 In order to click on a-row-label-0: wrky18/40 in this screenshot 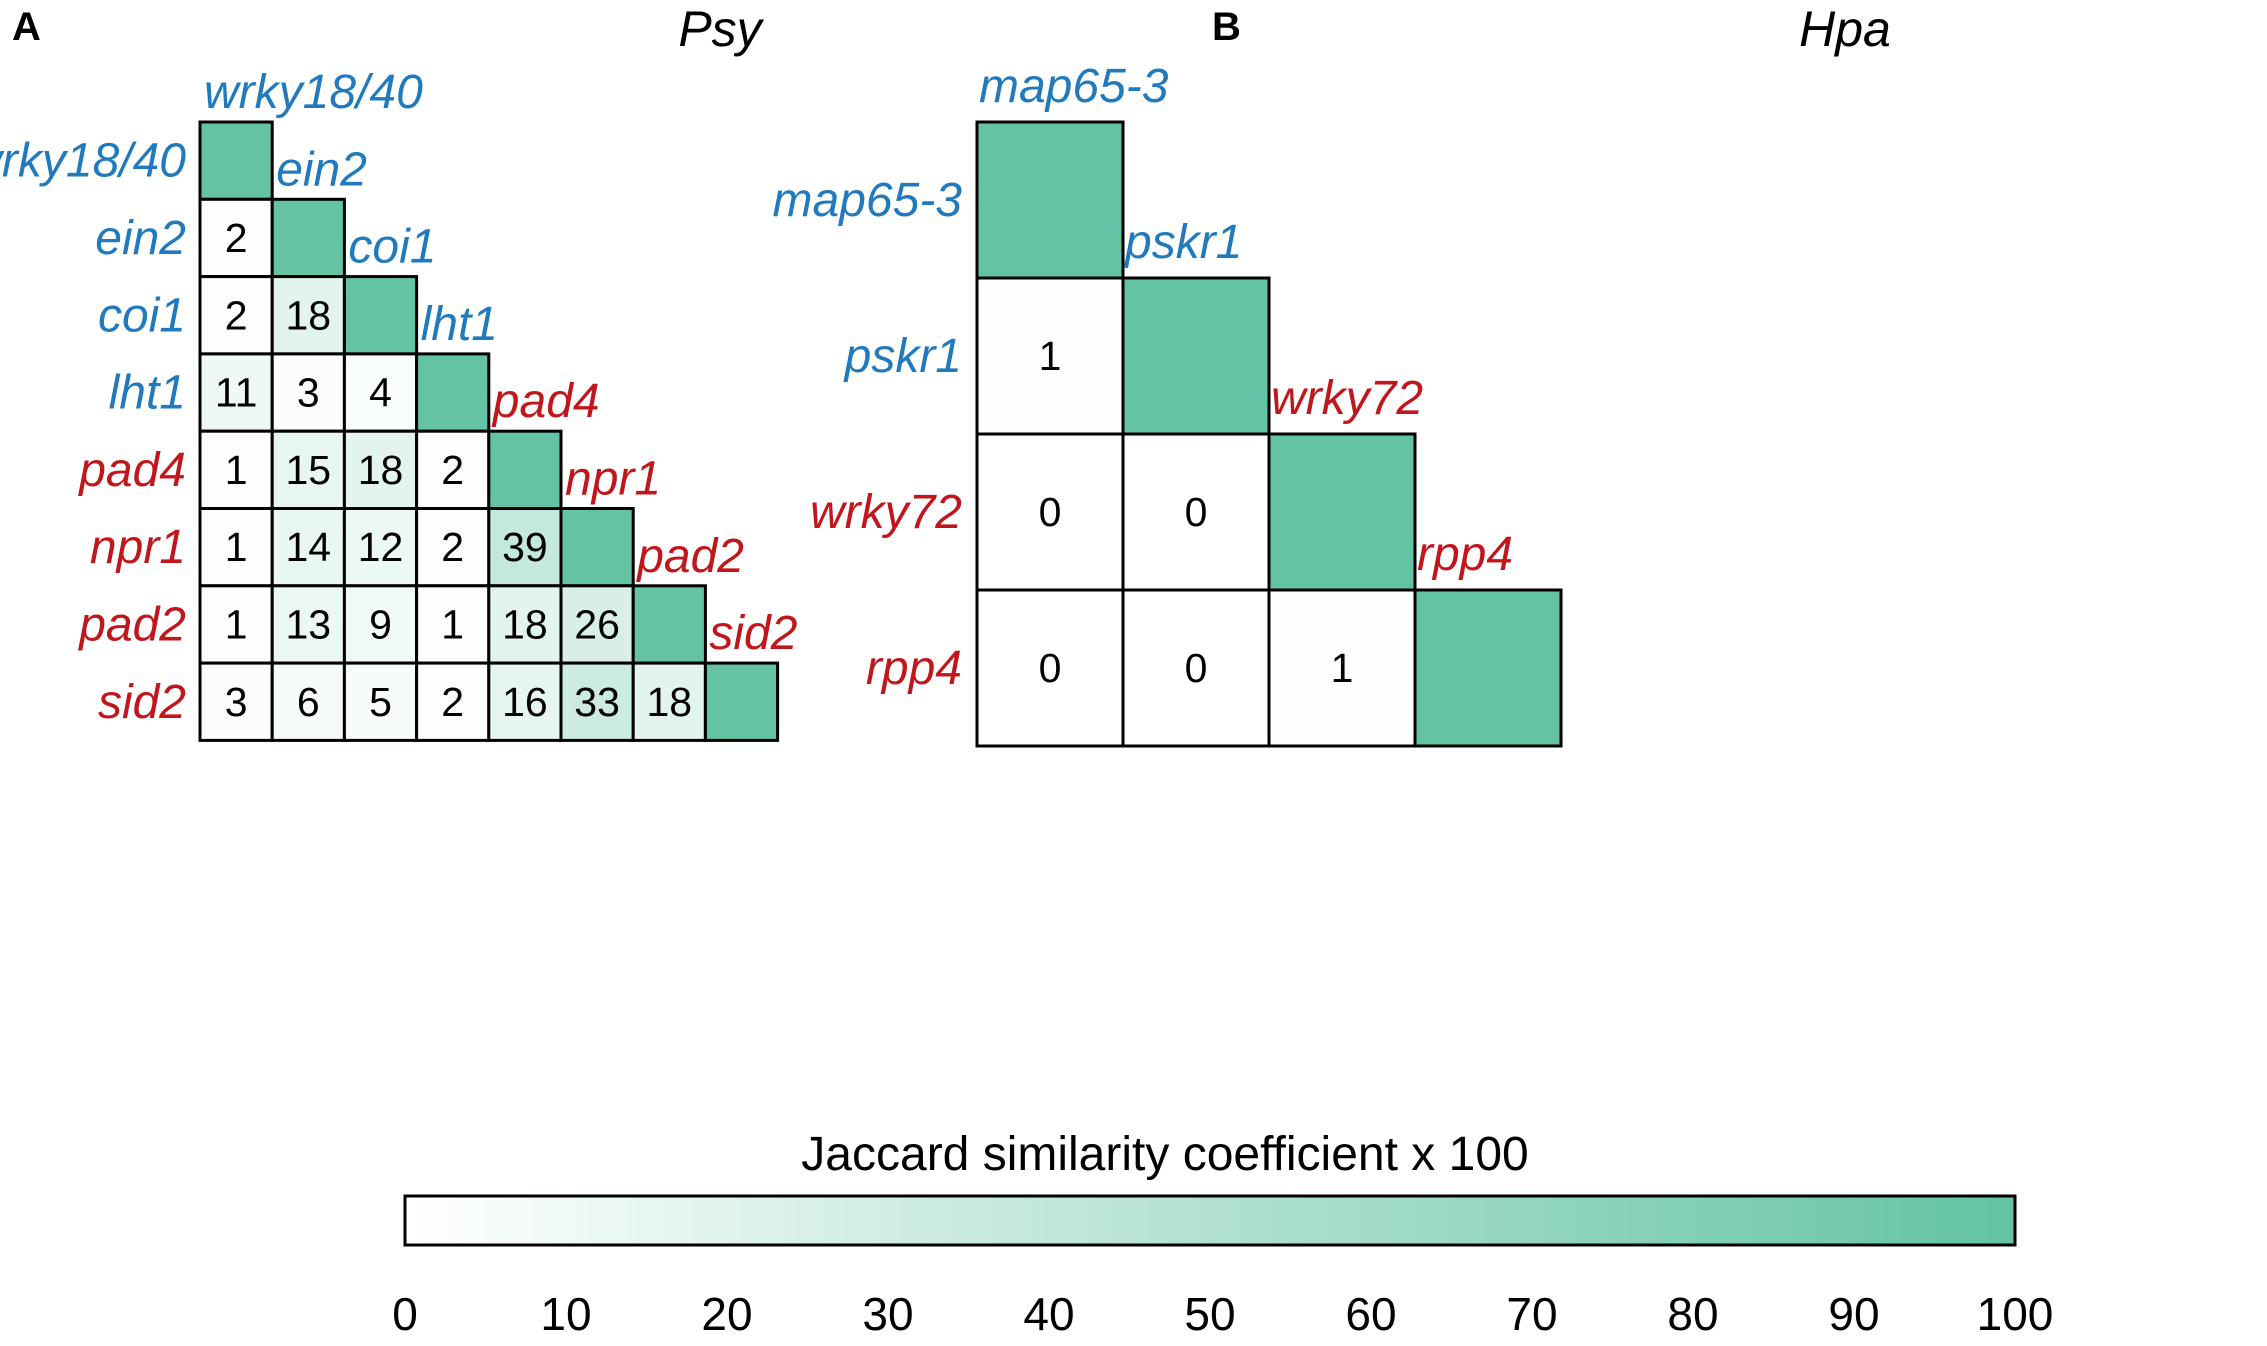, I will do `click(93, 161)`.